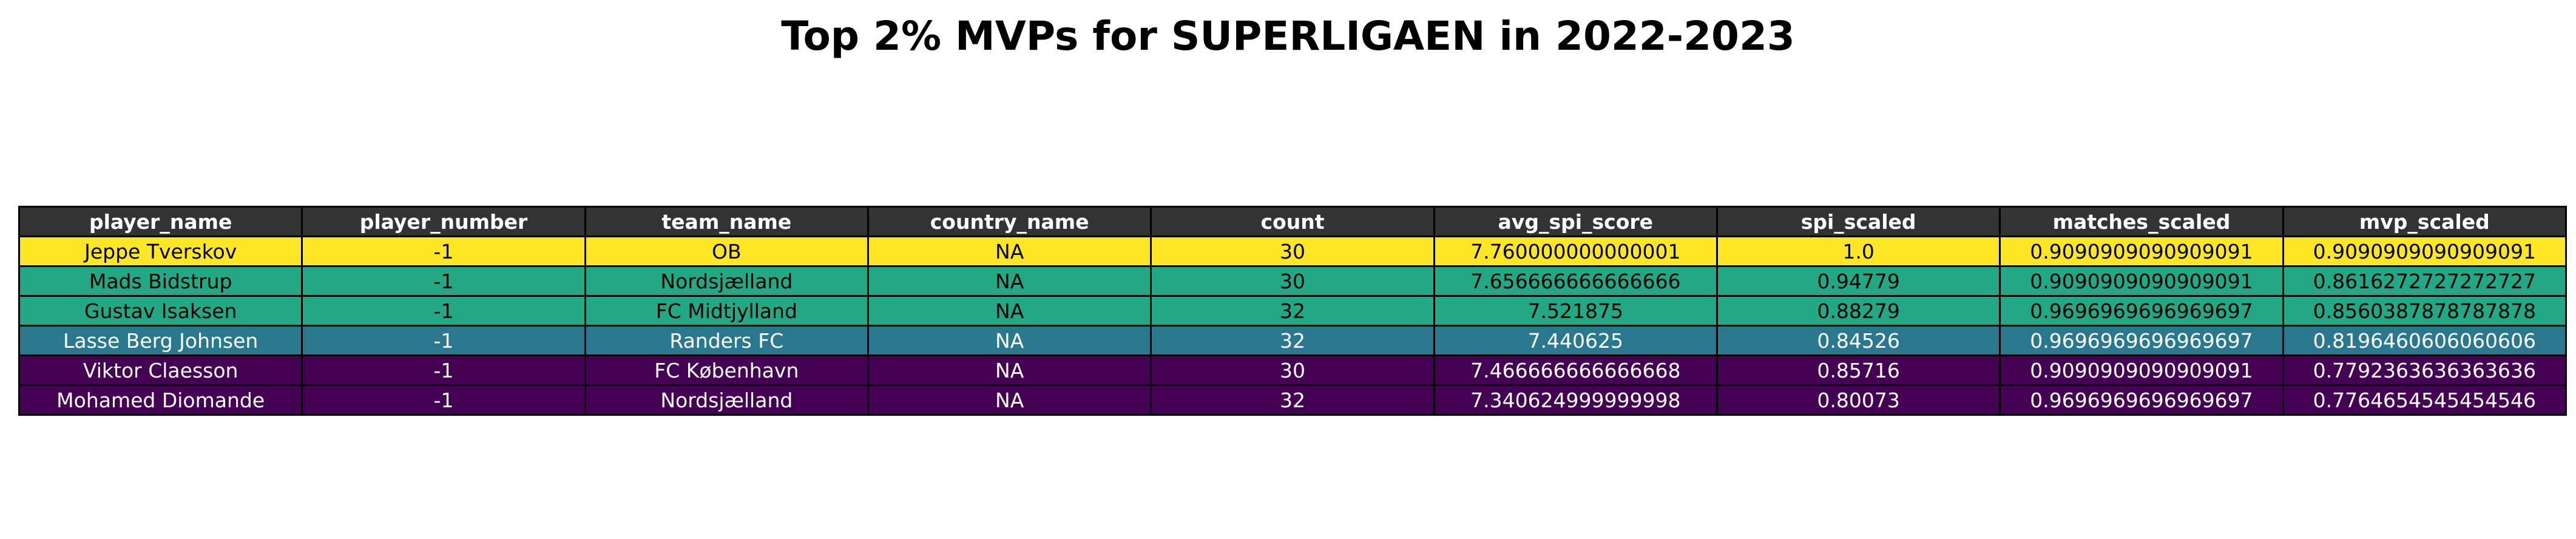 The height and width of the screenshot is (539, 2576). I want to click on table-cell-mvp-scaled: 0.8196460606060606, so click(2425, 340).